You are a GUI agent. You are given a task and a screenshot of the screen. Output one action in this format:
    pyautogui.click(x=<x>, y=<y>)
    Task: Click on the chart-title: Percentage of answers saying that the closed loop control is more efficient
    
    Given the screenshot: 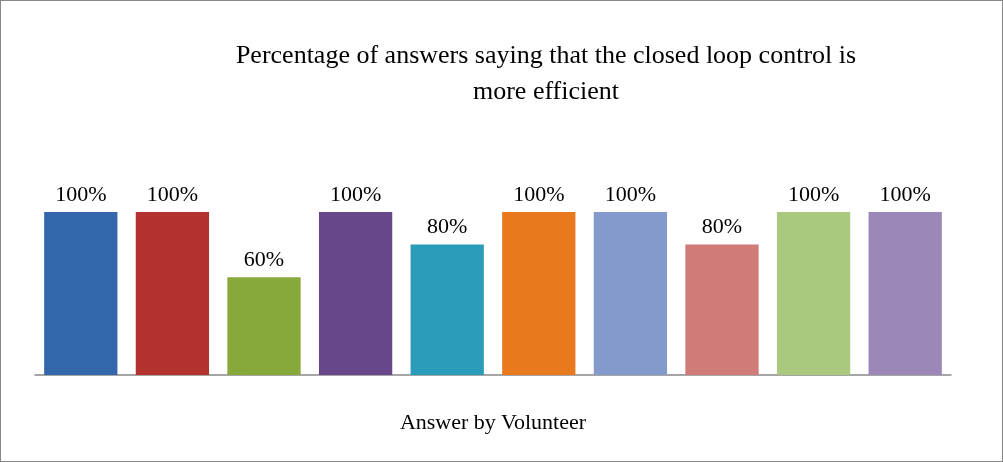 What is the action you would take?
    pyautogui.click(x=546, y=72)
    